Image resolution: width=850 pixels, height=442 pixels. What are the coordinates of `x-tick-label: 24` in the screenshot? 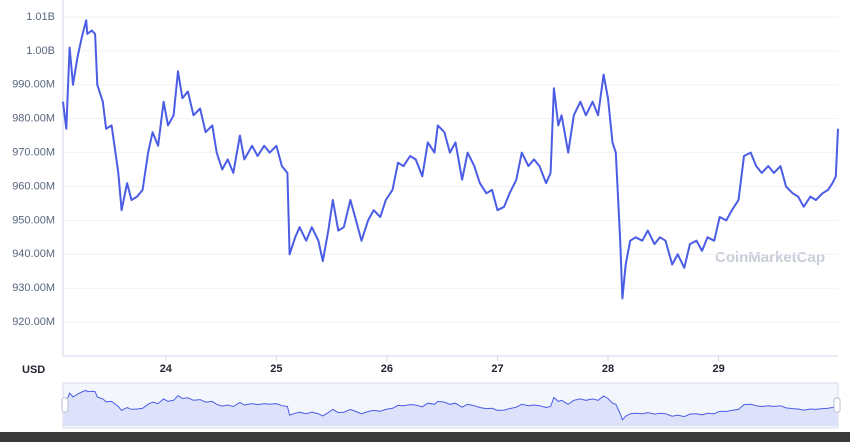 It's located at (166, 369).